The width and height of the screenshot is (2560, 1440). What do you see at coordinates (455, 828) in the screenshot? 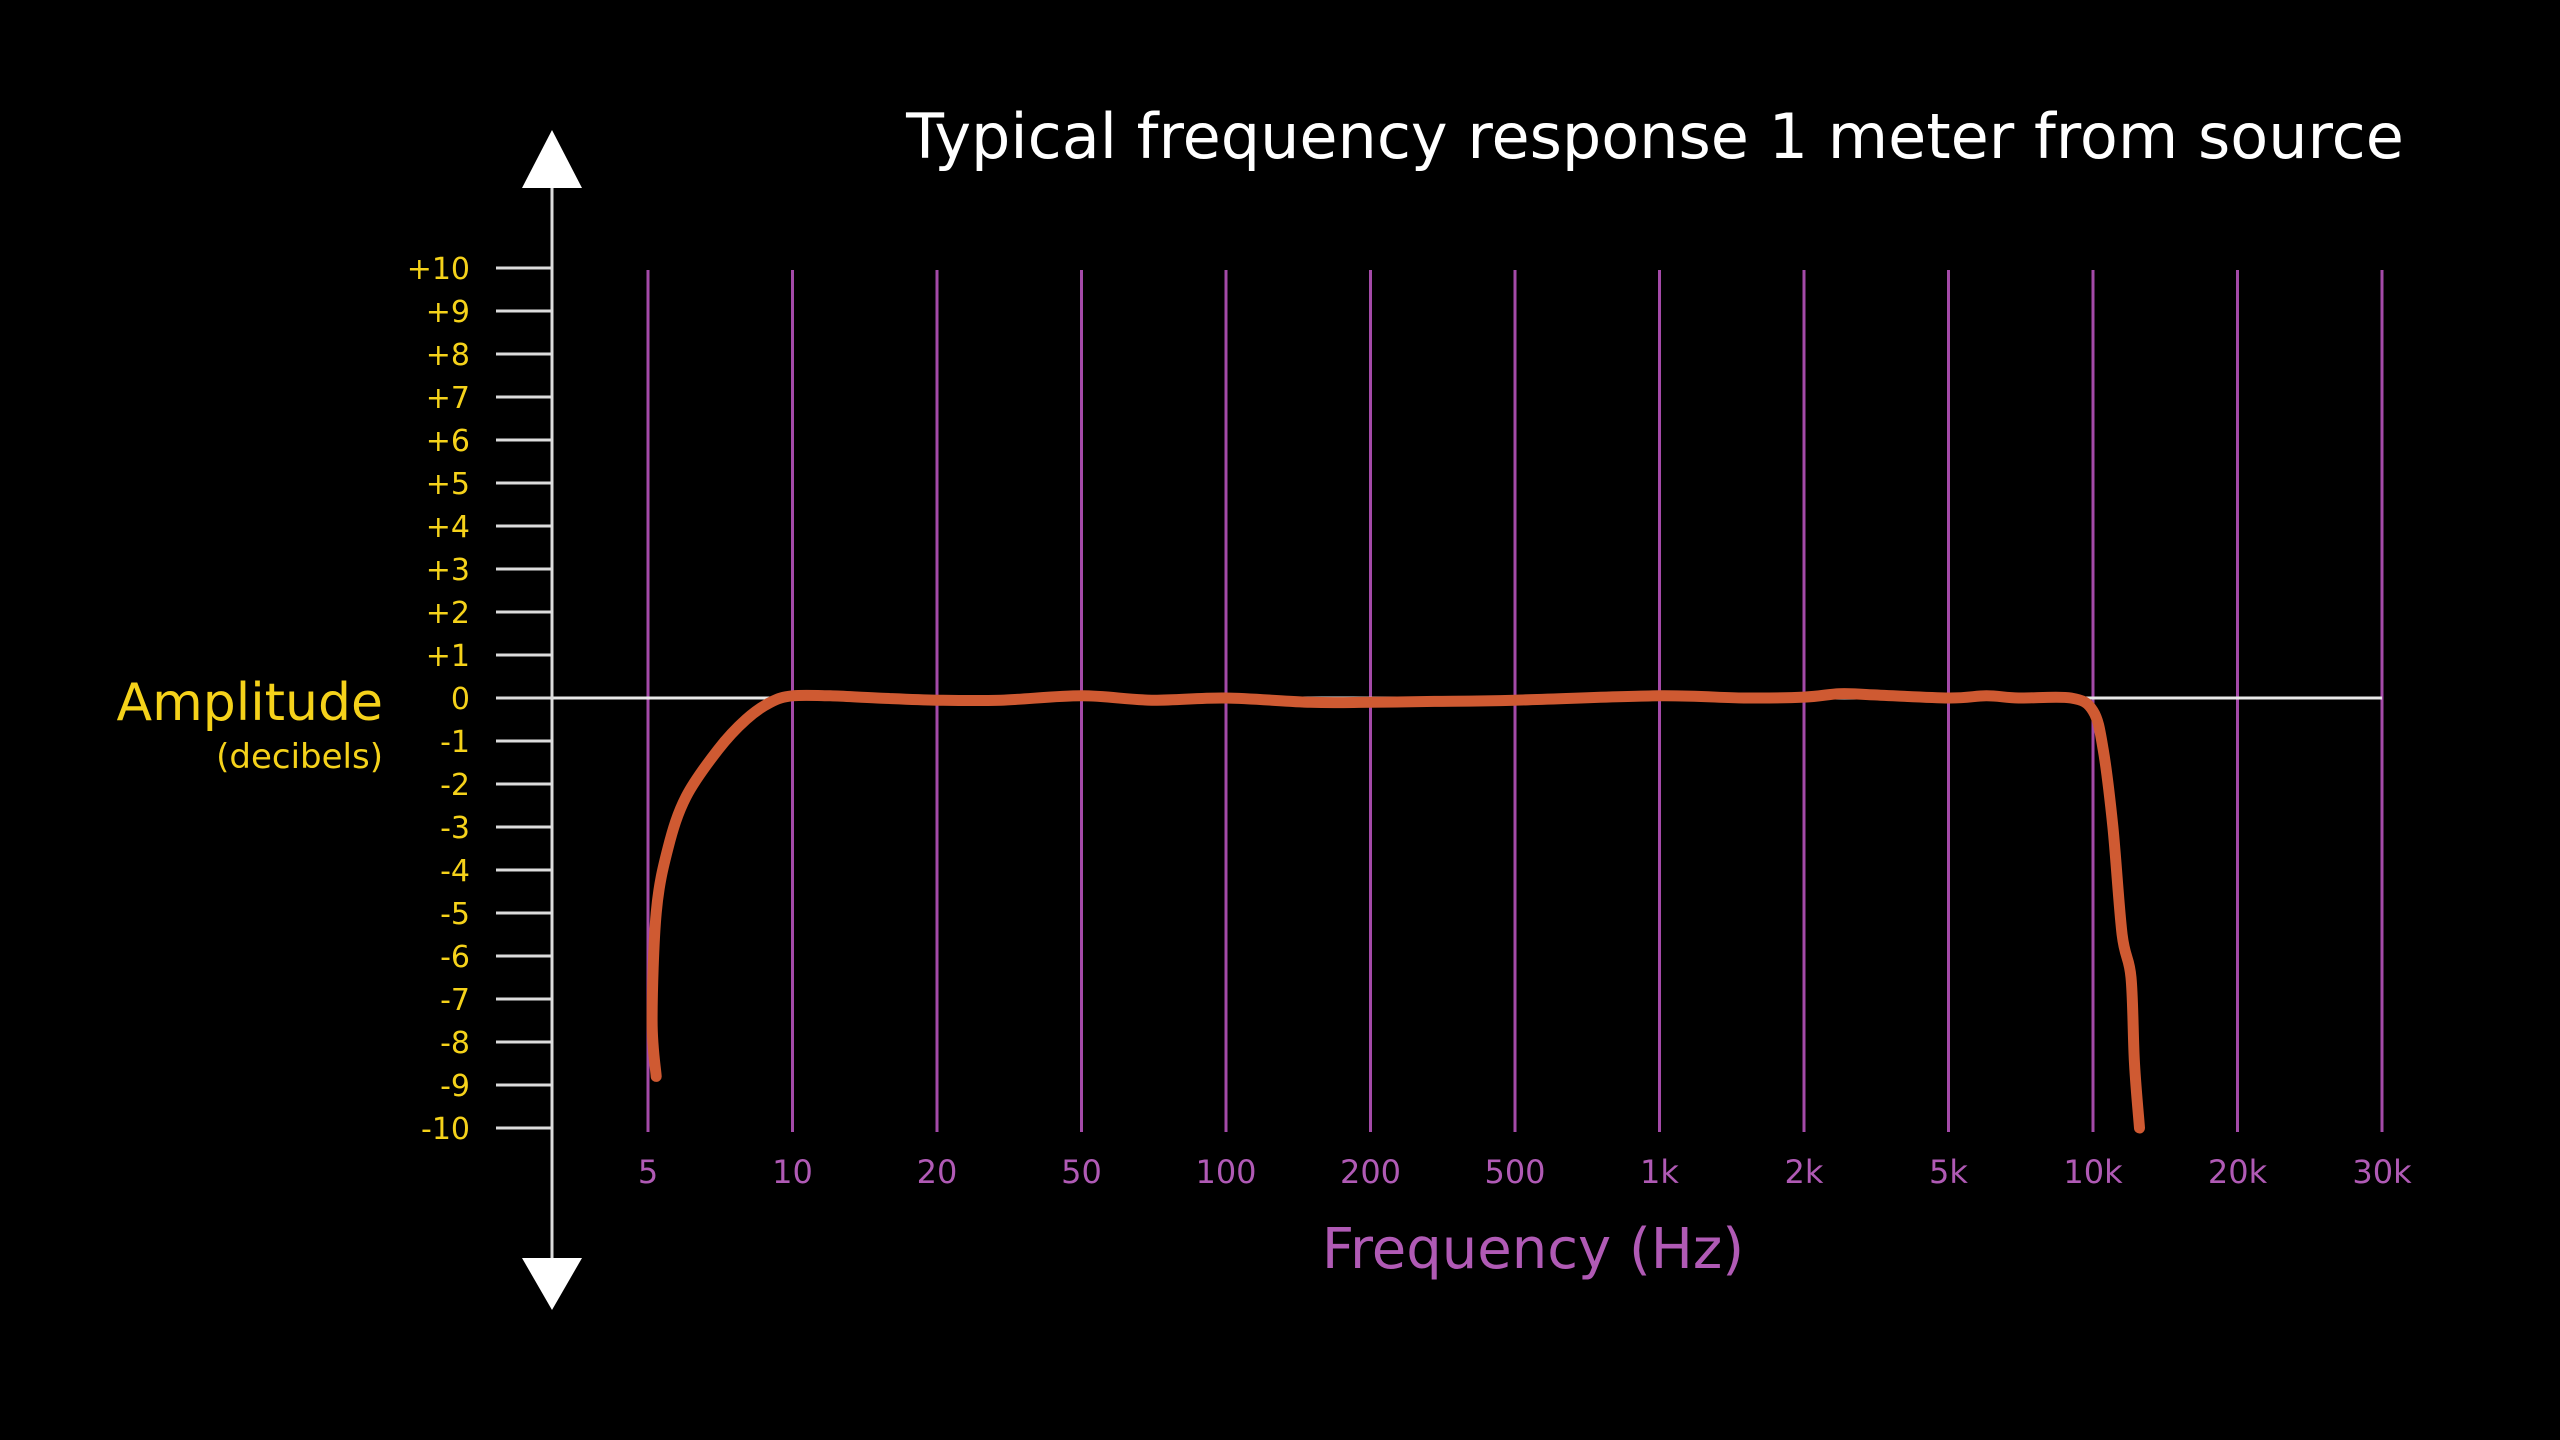
I see `y-tick-label: -3` at bounding box center [455, 828].